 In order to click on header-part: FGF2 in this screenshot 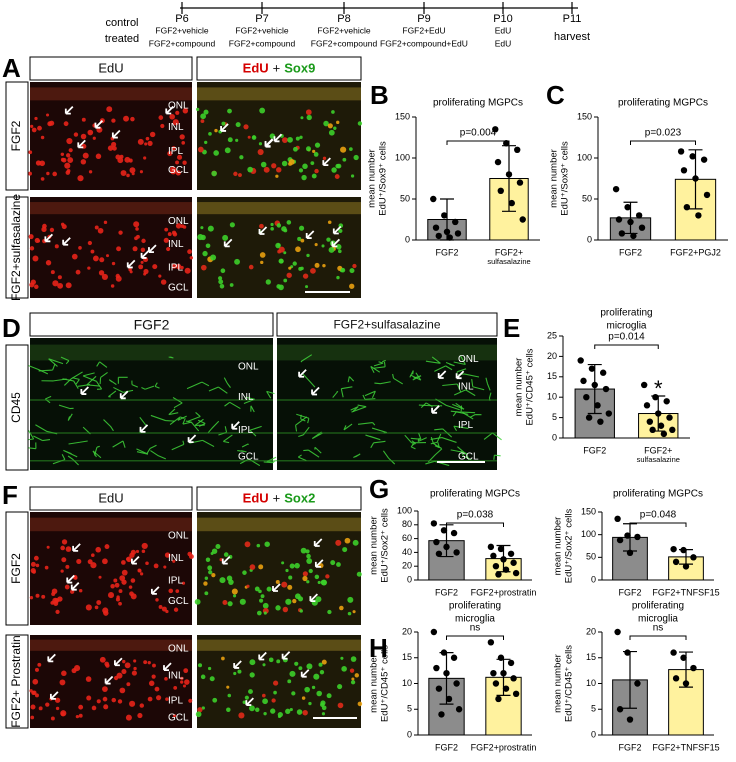, I will do `click(152, 324)`.